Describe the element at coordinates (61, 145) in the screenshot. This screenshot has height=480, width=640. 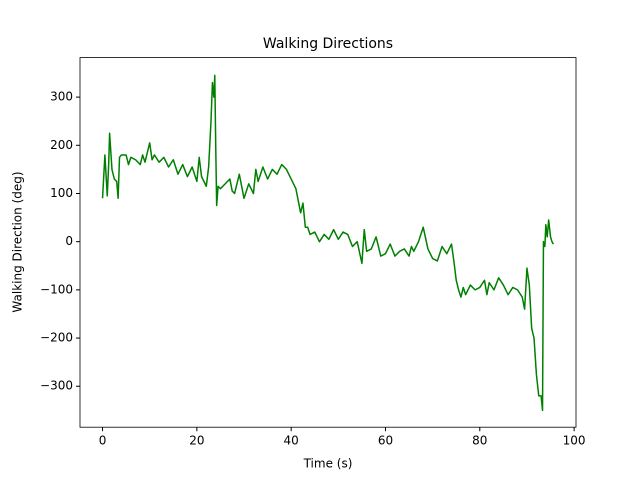
I see `y-tick-label: 200` at that location.